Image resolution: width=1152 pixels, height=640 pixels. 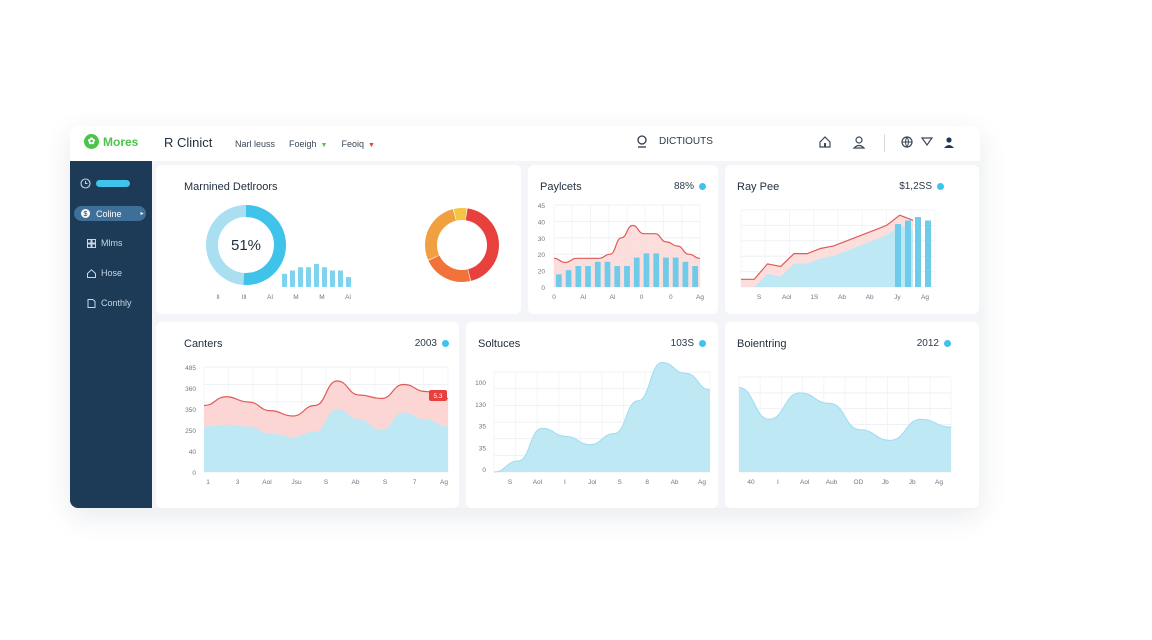 I want to click on sidebar-item-clock, so click(x=105, y=183).